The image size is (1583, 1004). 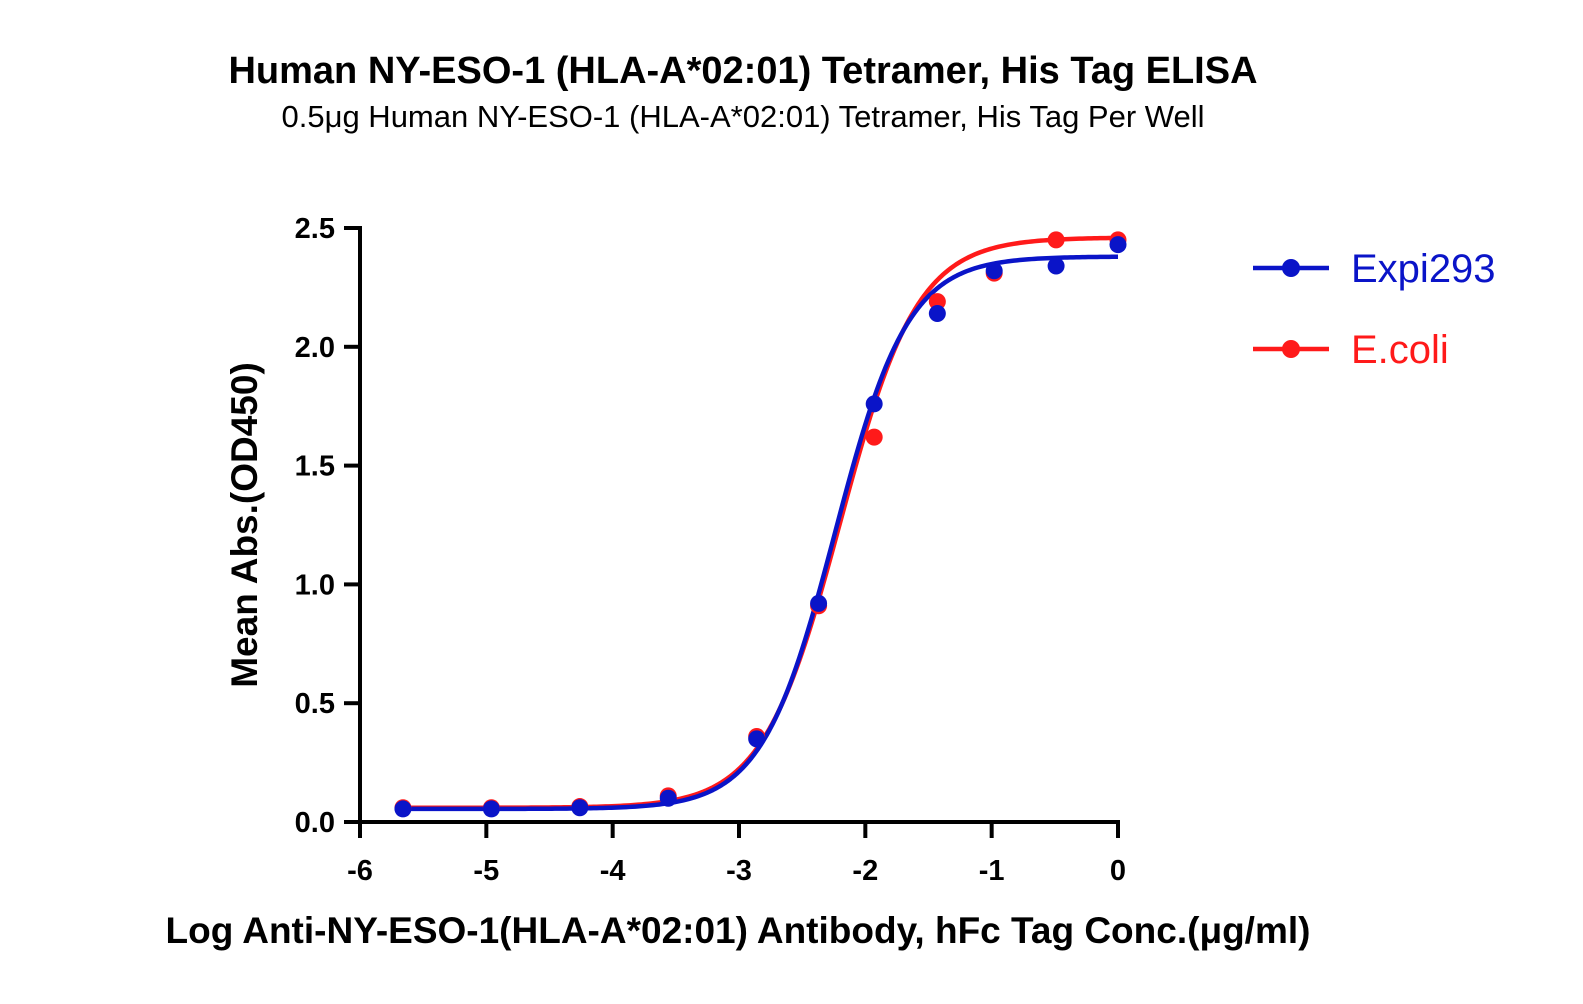 I want to click on y-tick-label: 2.0, so click(x=315, y=348).